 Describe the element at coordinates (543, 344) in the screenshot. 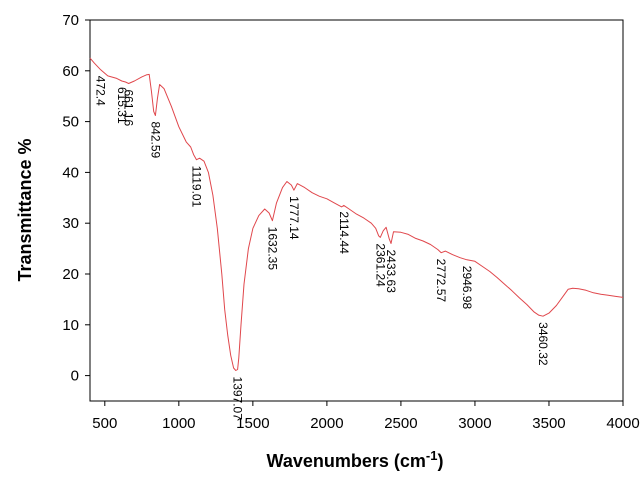

I see `peak-label: 3460.32` at that location.